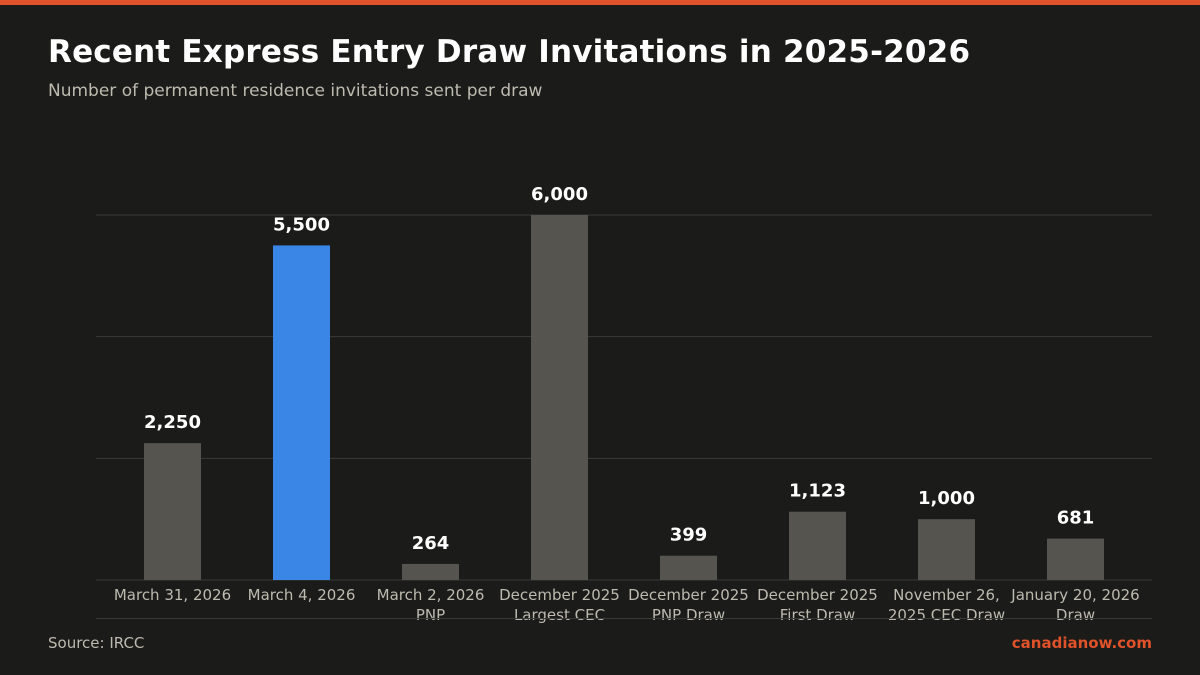 This screenshot has height=675, width=1200. I want to click on value-label-6: 1,000, so click(946, 498).